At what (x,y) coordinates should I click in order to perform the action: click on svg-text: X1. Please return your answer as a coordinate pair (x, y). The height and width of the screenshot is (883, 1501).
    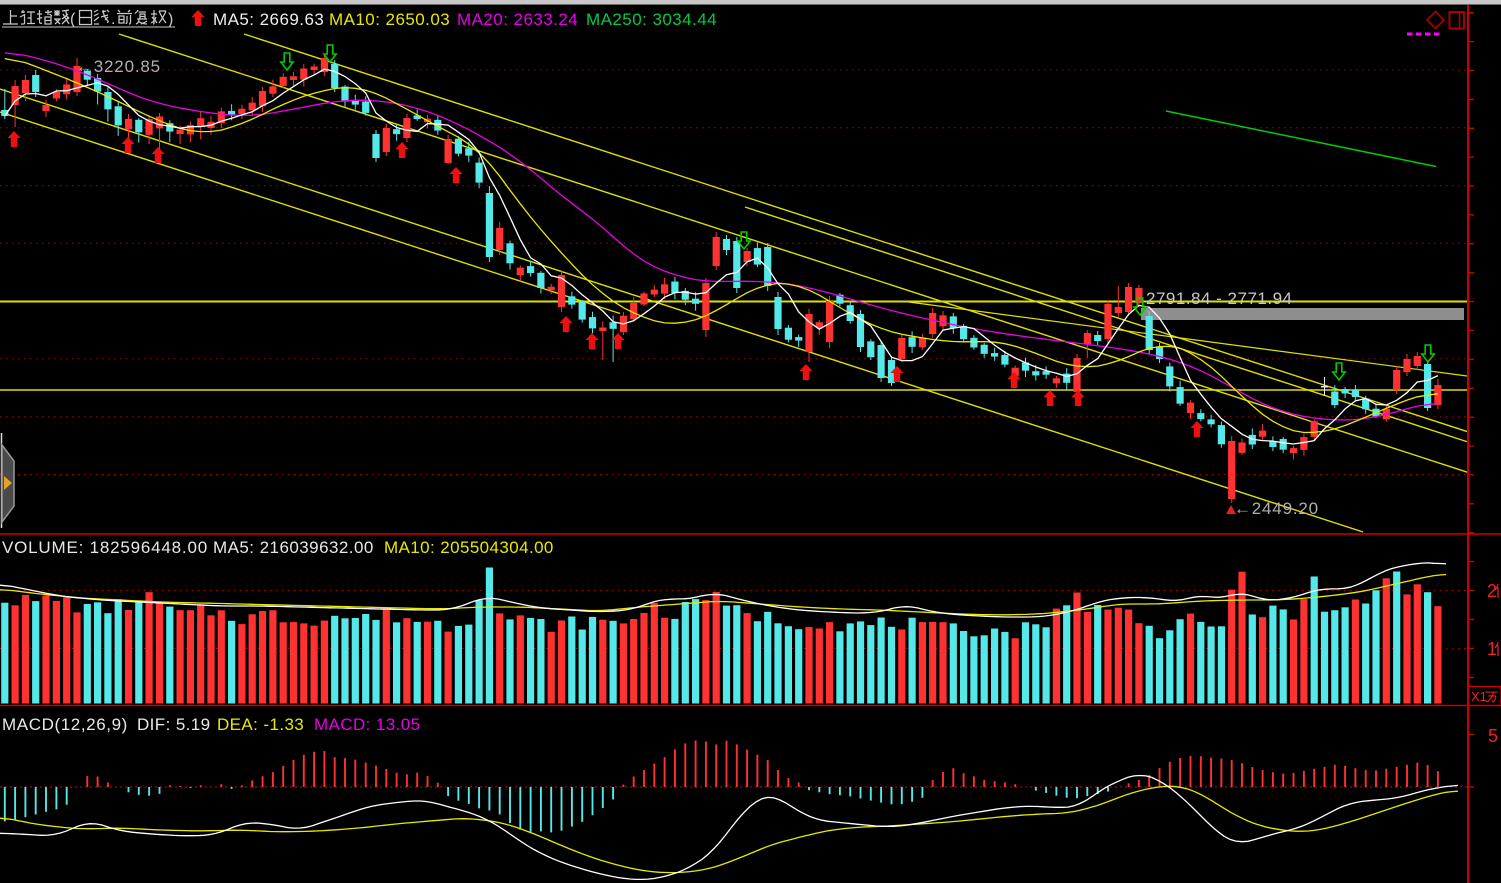
    Looking at the image, I should click on (1479, 696).